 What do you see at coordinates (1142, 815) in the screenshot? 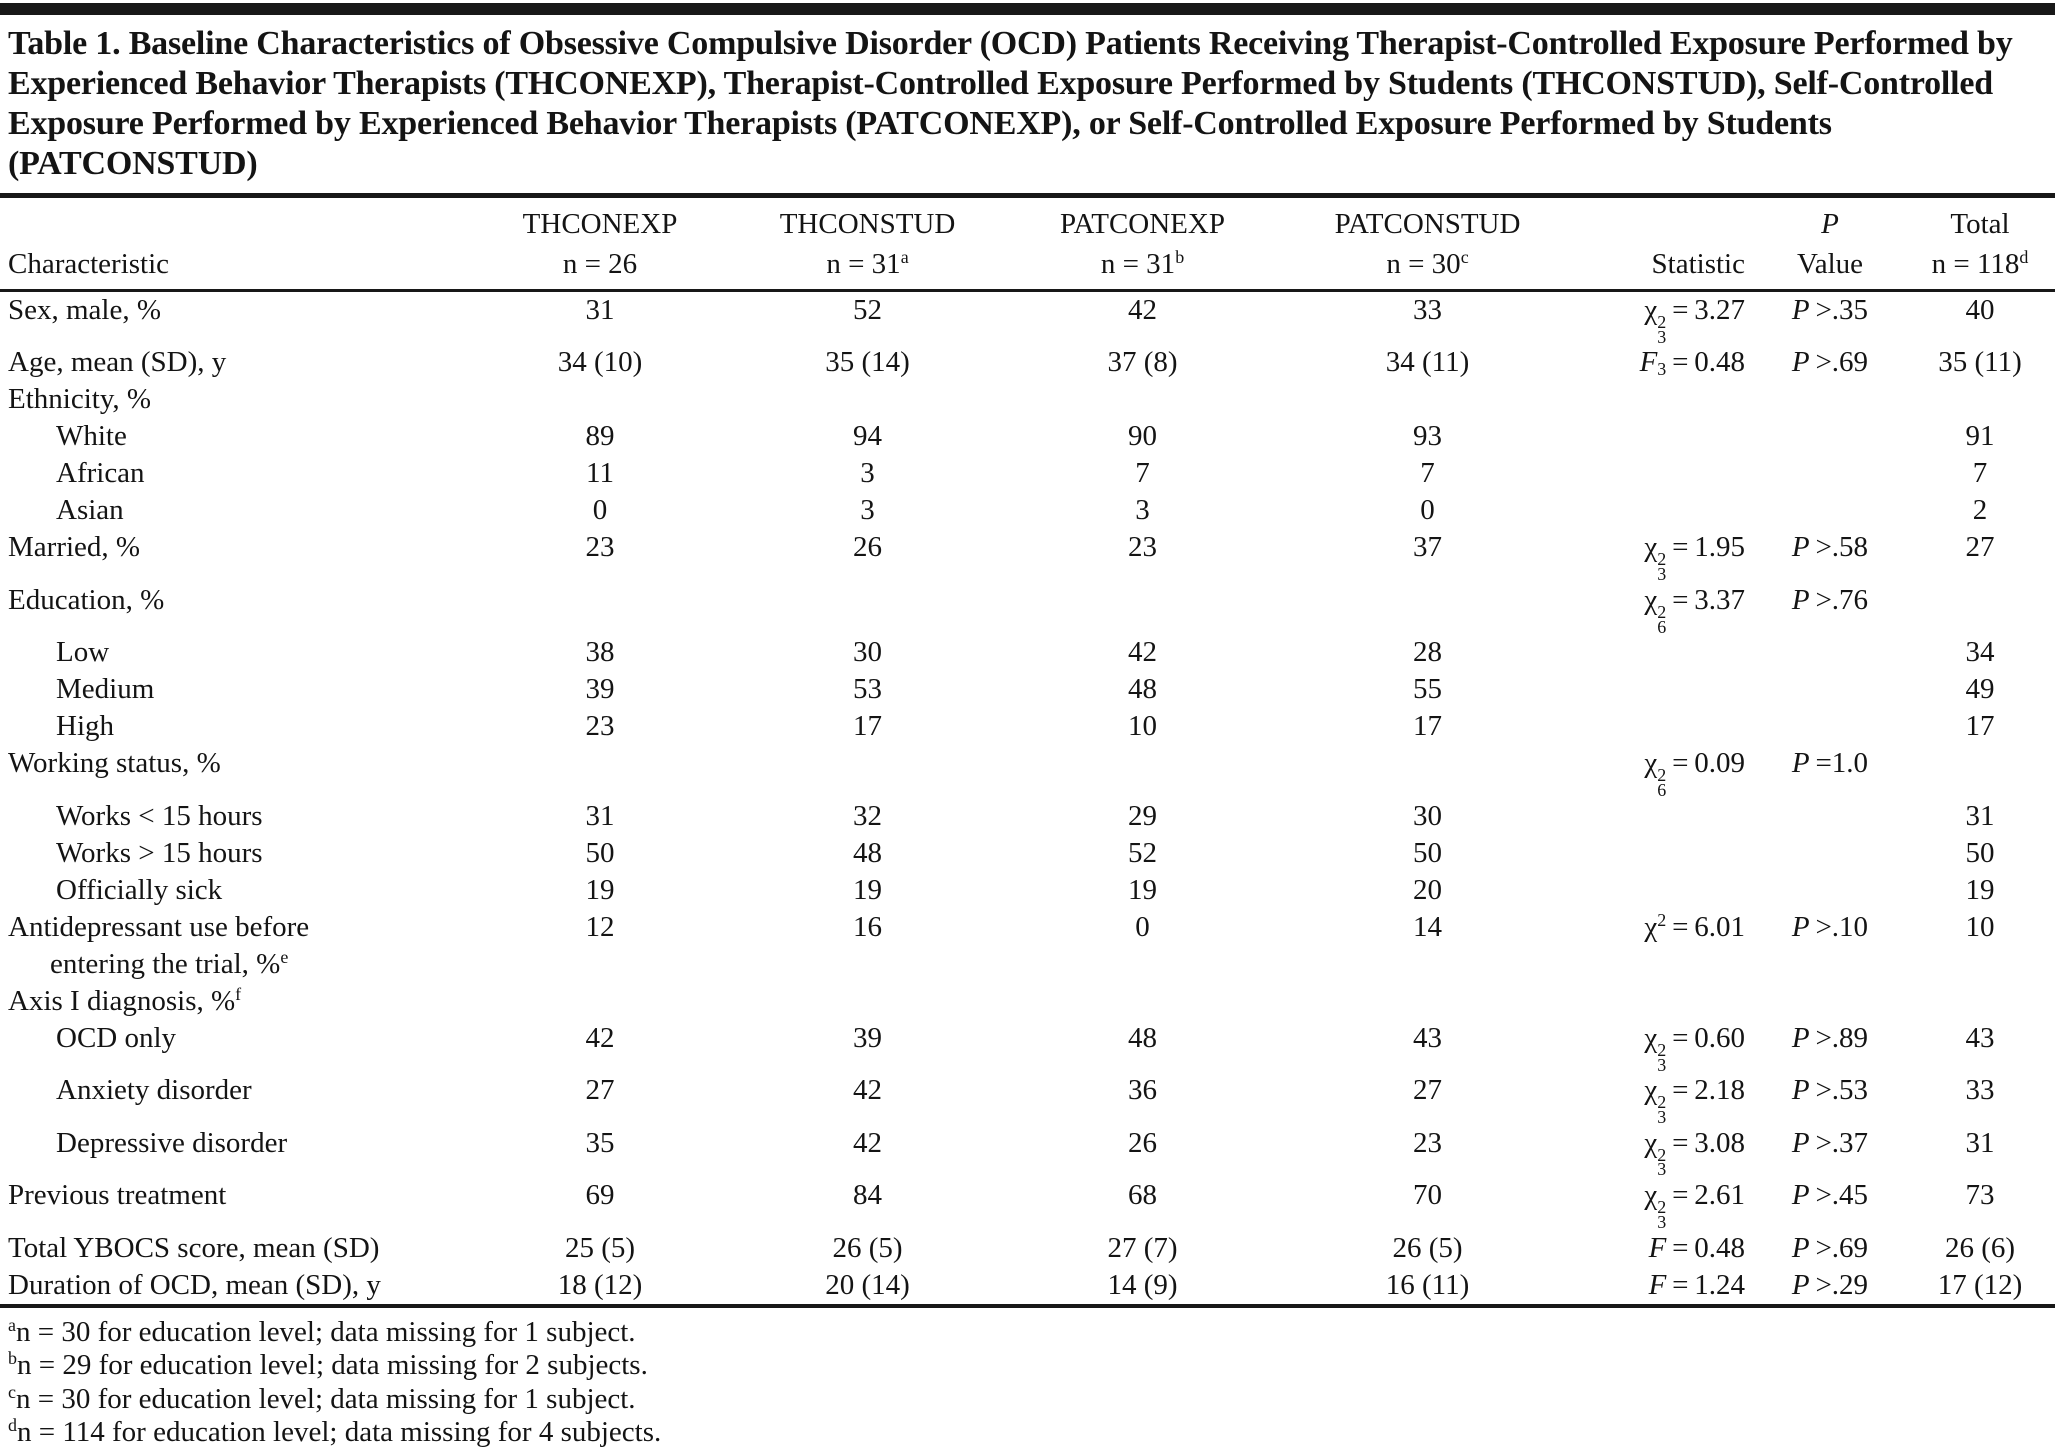
I see `table-cell-group3: 29` at bounding box center [1142, 815].